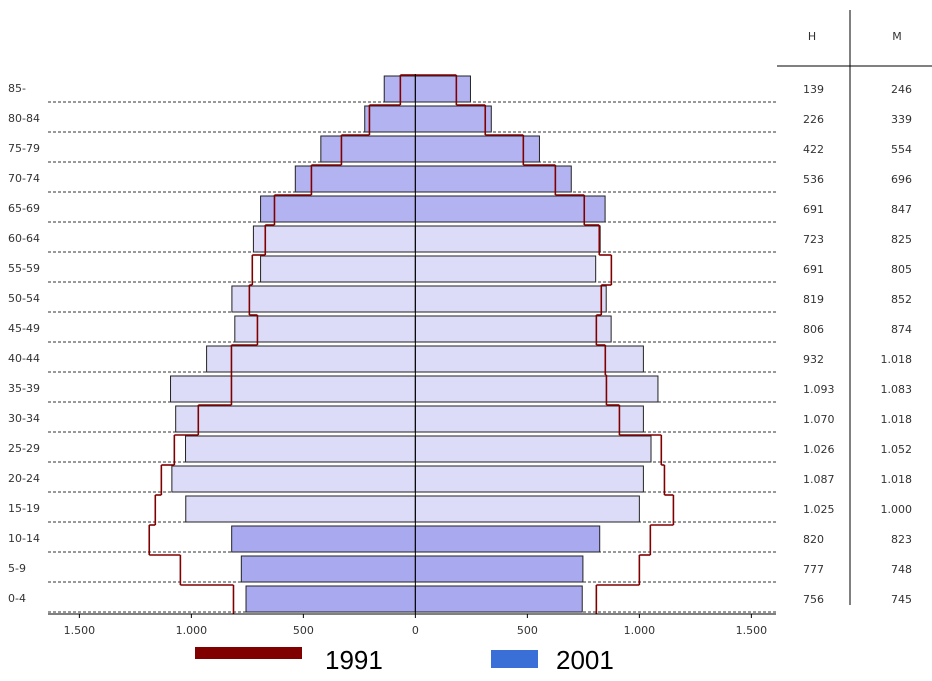 Image resolution: width=932 pixels, height=681 pixels. I want to click on y-tick-label: 30-34, so click(24, 418).